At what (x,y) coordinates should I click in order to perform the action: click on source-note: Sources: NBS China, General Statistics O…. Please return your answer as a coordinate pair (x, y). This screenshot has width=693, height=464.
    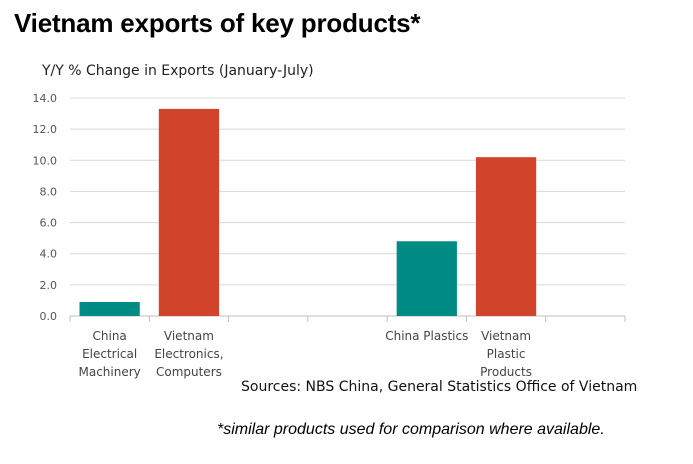
    Looking at the image, I should click on (439, 387).